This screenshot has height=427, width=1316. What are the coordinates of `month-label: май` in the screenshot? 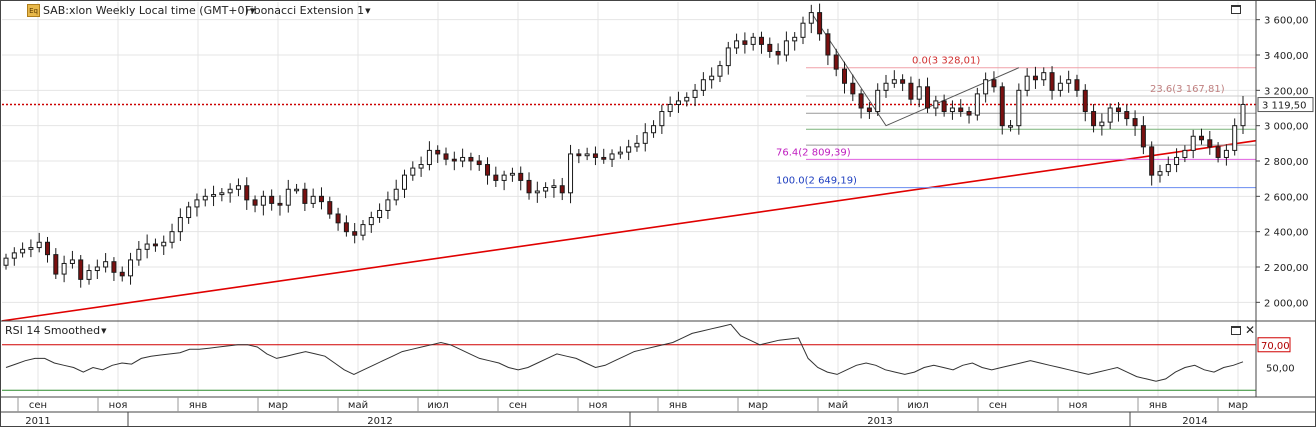 It's located at (358, 405).